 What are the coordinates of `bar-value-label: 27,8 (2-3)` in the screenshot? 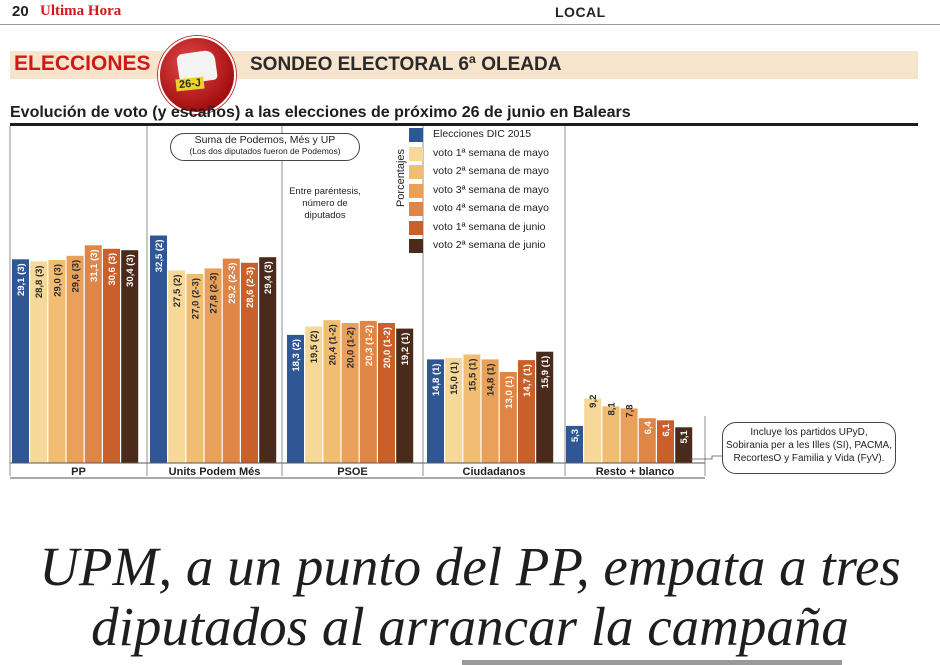 It's located at (214, 292).